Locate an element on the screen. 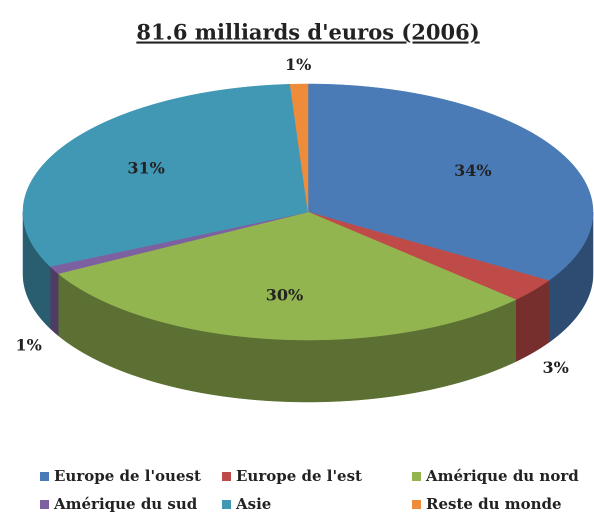 The height and width of the screenshot is (516, 594). data-label: 30% is located at coordinates (284, 294).